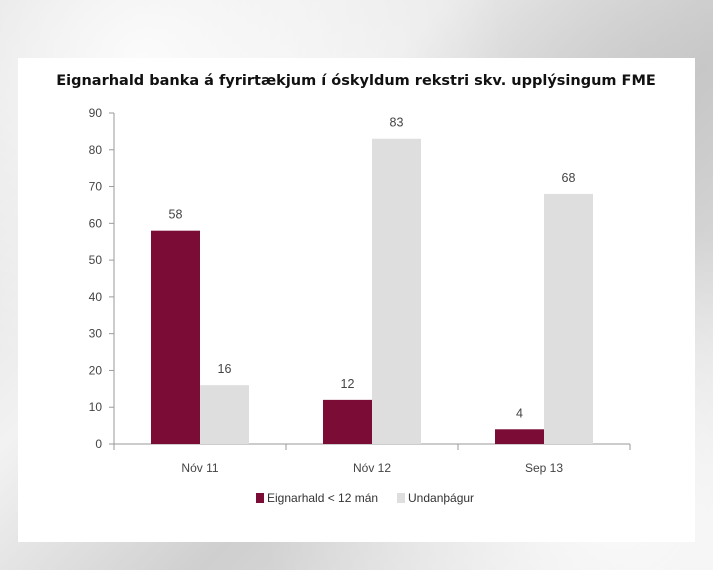 This screenshot has height=570, width=713. Describe the element at coordinates (199, 468) in the screenshot. I see `x-tick-label: Nóv 11` at that location.